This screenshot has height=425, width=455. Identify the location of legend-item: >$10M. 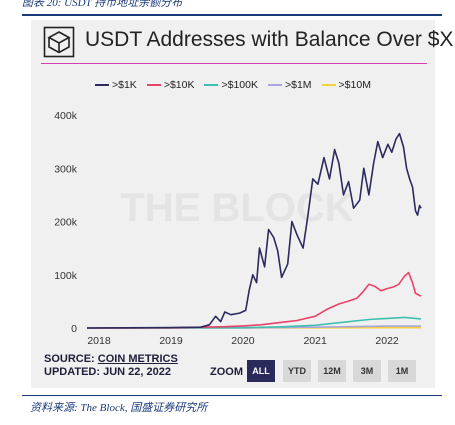
(346, 85).